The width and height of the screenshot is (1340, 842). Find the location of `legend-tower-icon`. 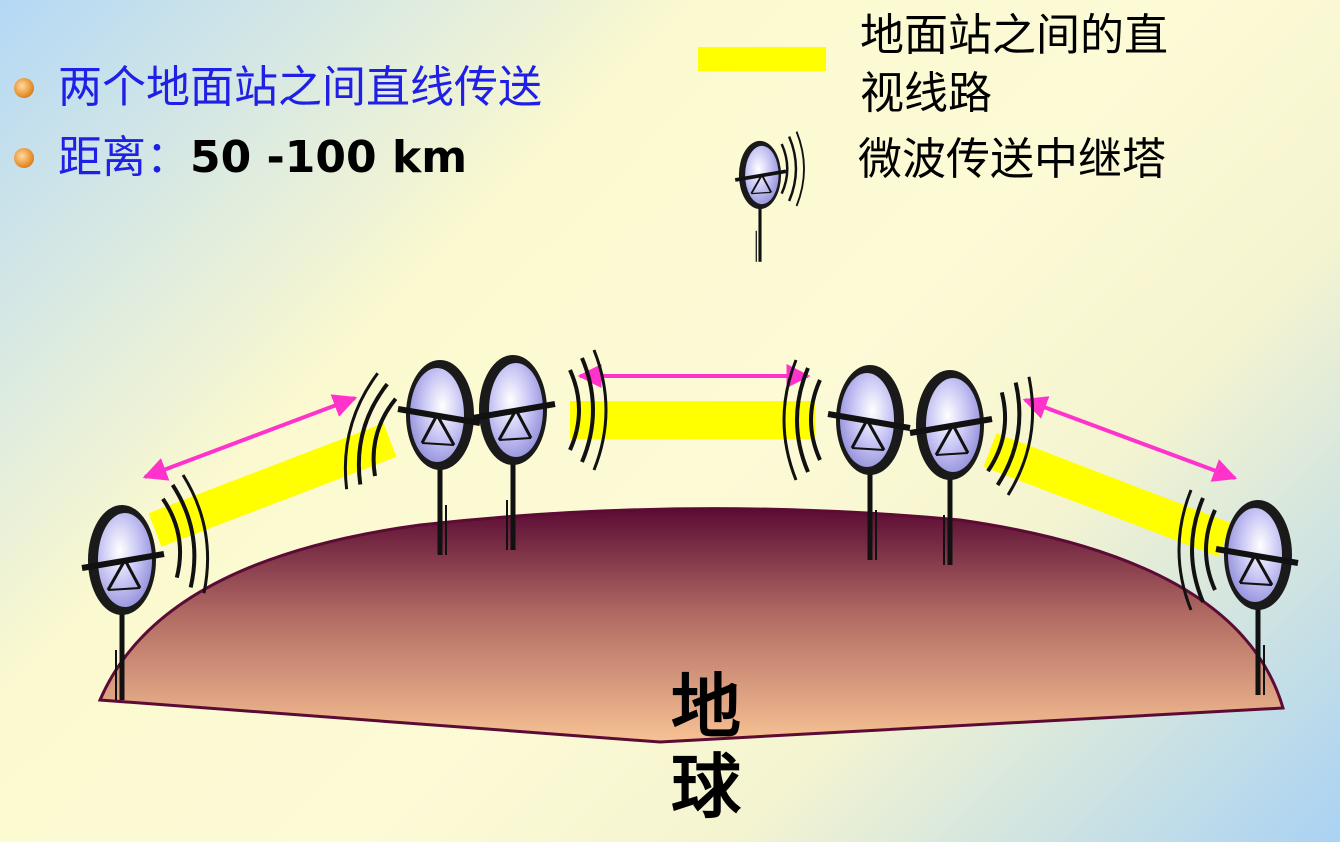

legend-tower-icon is located at coordinates (769, 197).